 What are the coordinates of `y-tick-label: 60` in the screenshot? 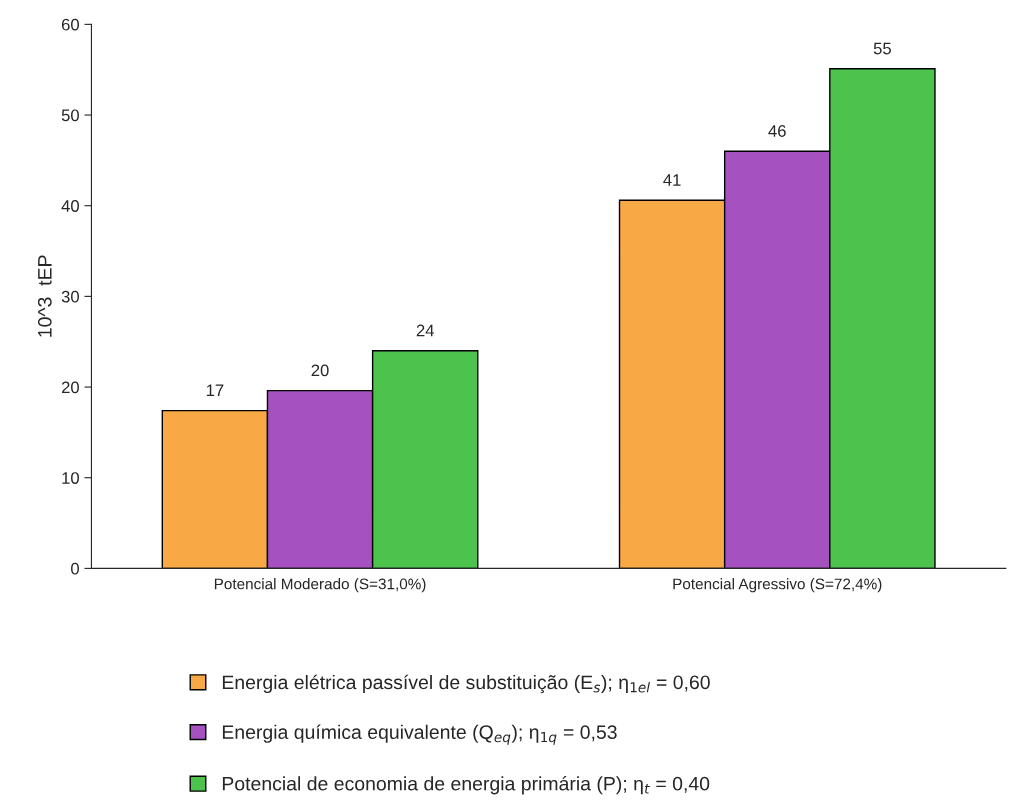 It's located at (70, 24).